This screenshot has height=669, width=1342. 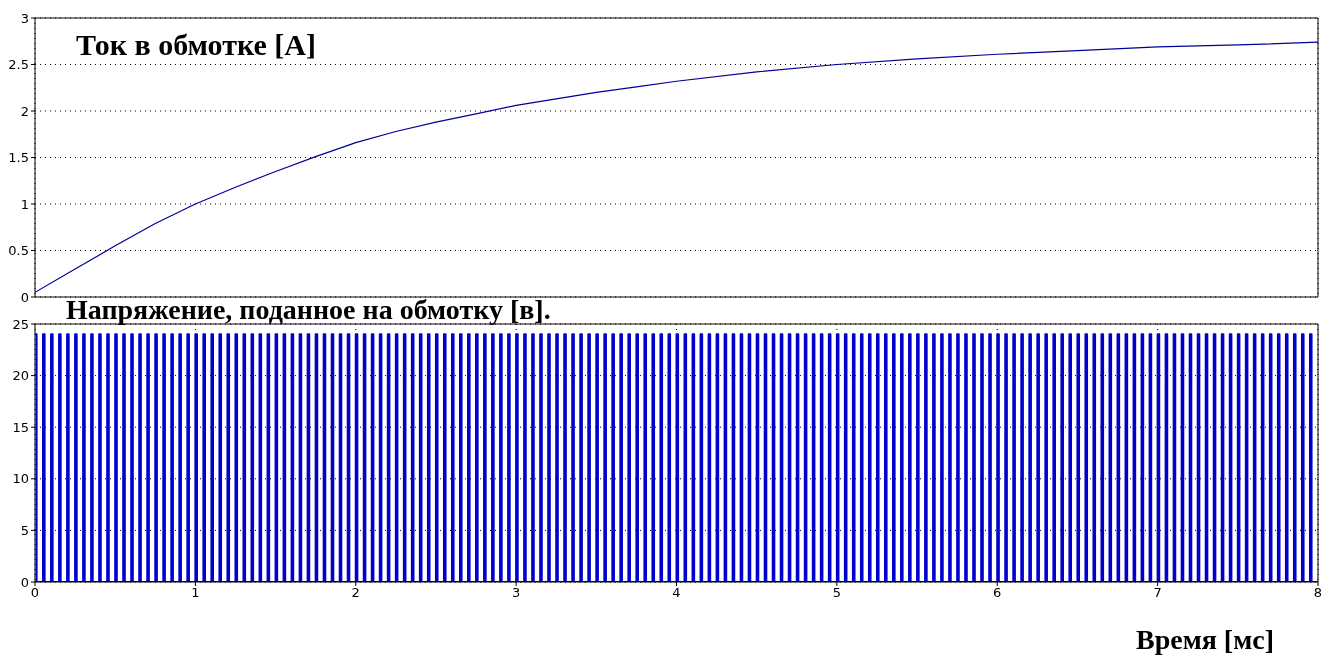 I want to click on y-tick-label: 5, so click(x=24, y=531).